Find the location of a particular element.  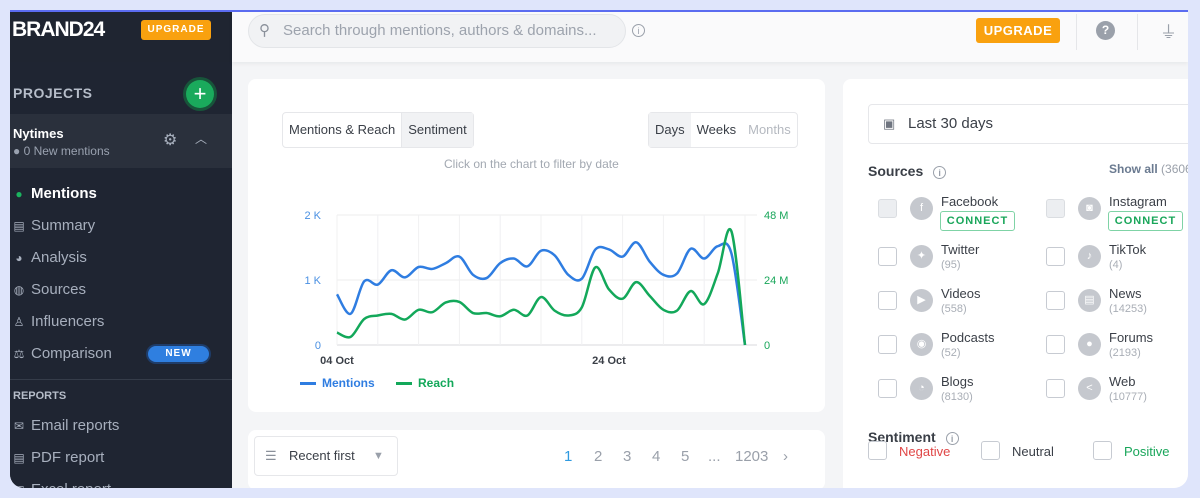

sidebar-item-sources: ◍ Sources is located at coordinates (121, 290).